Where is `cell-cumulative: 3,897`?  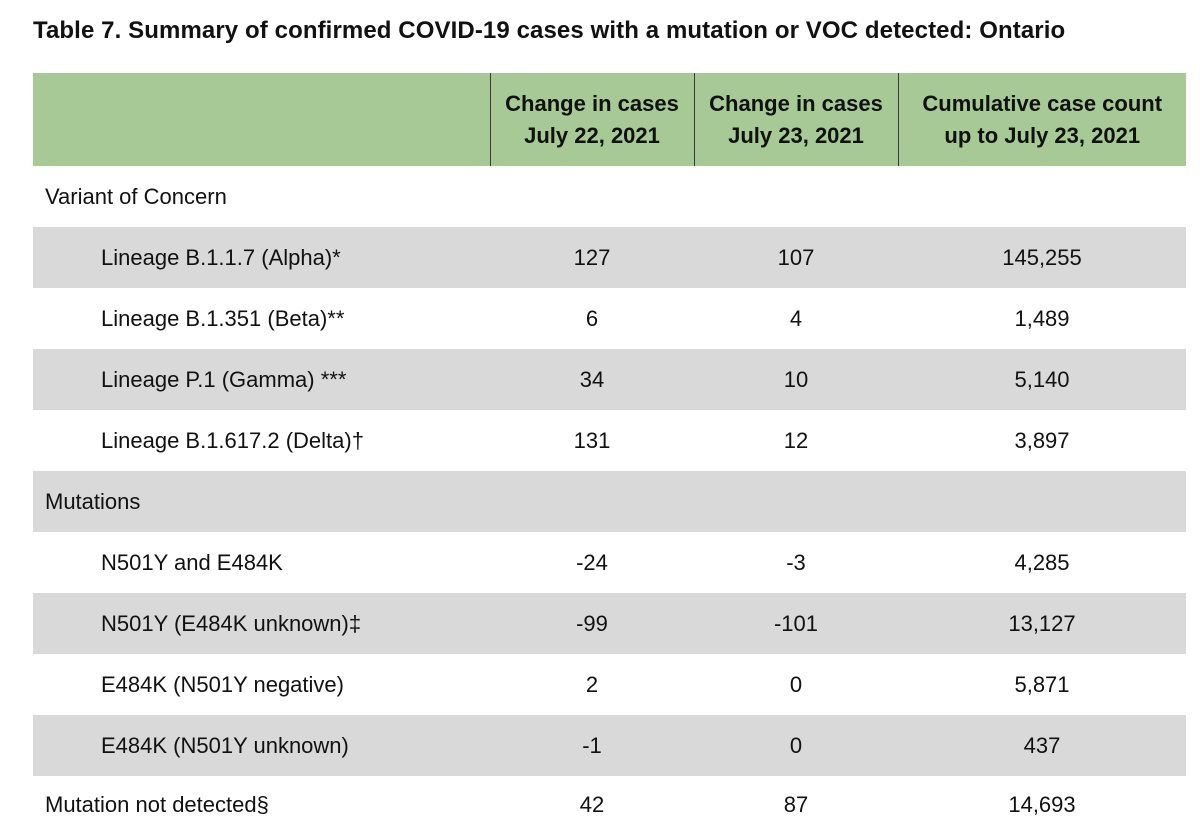 cell-cumulative: 3,897 is located at coordinates (1042, 440).